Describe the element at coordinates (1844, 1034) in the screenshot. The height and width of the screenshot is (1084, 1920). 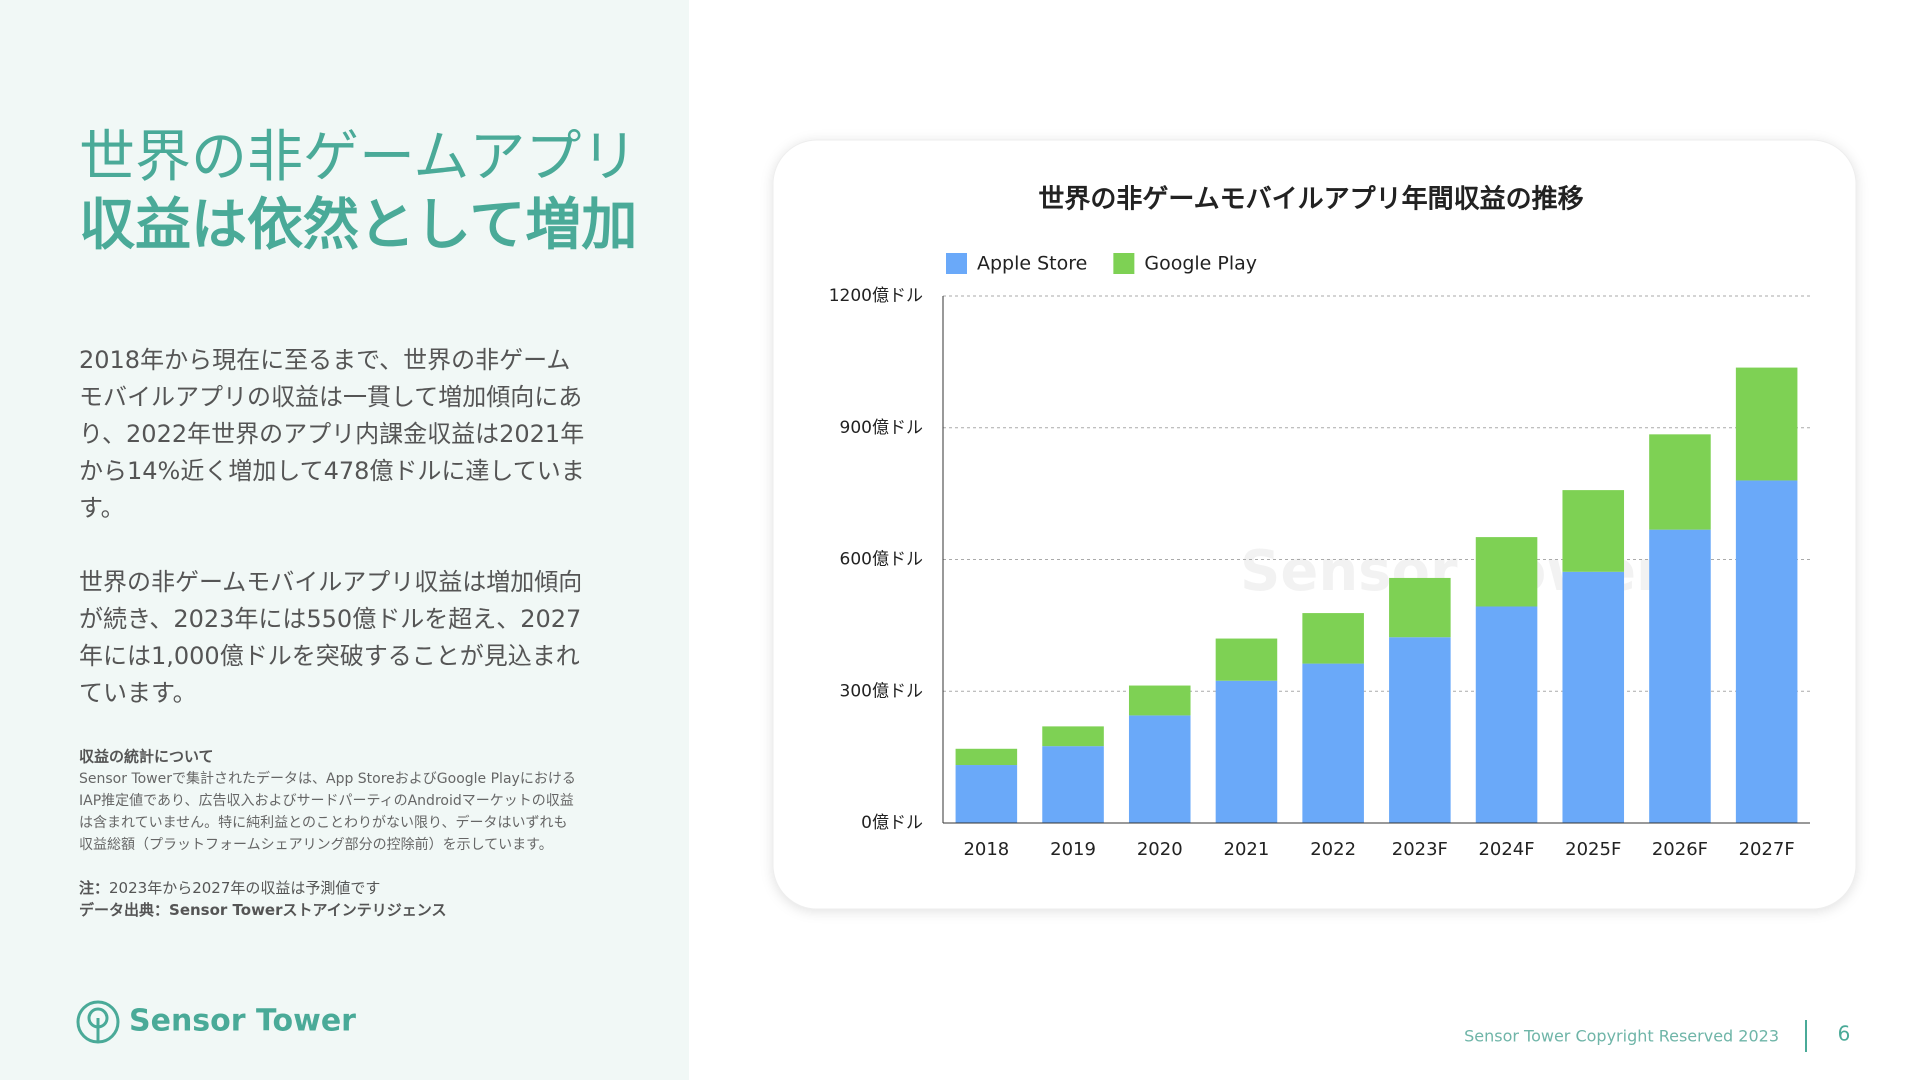
I see `page-number: 6` at that location.